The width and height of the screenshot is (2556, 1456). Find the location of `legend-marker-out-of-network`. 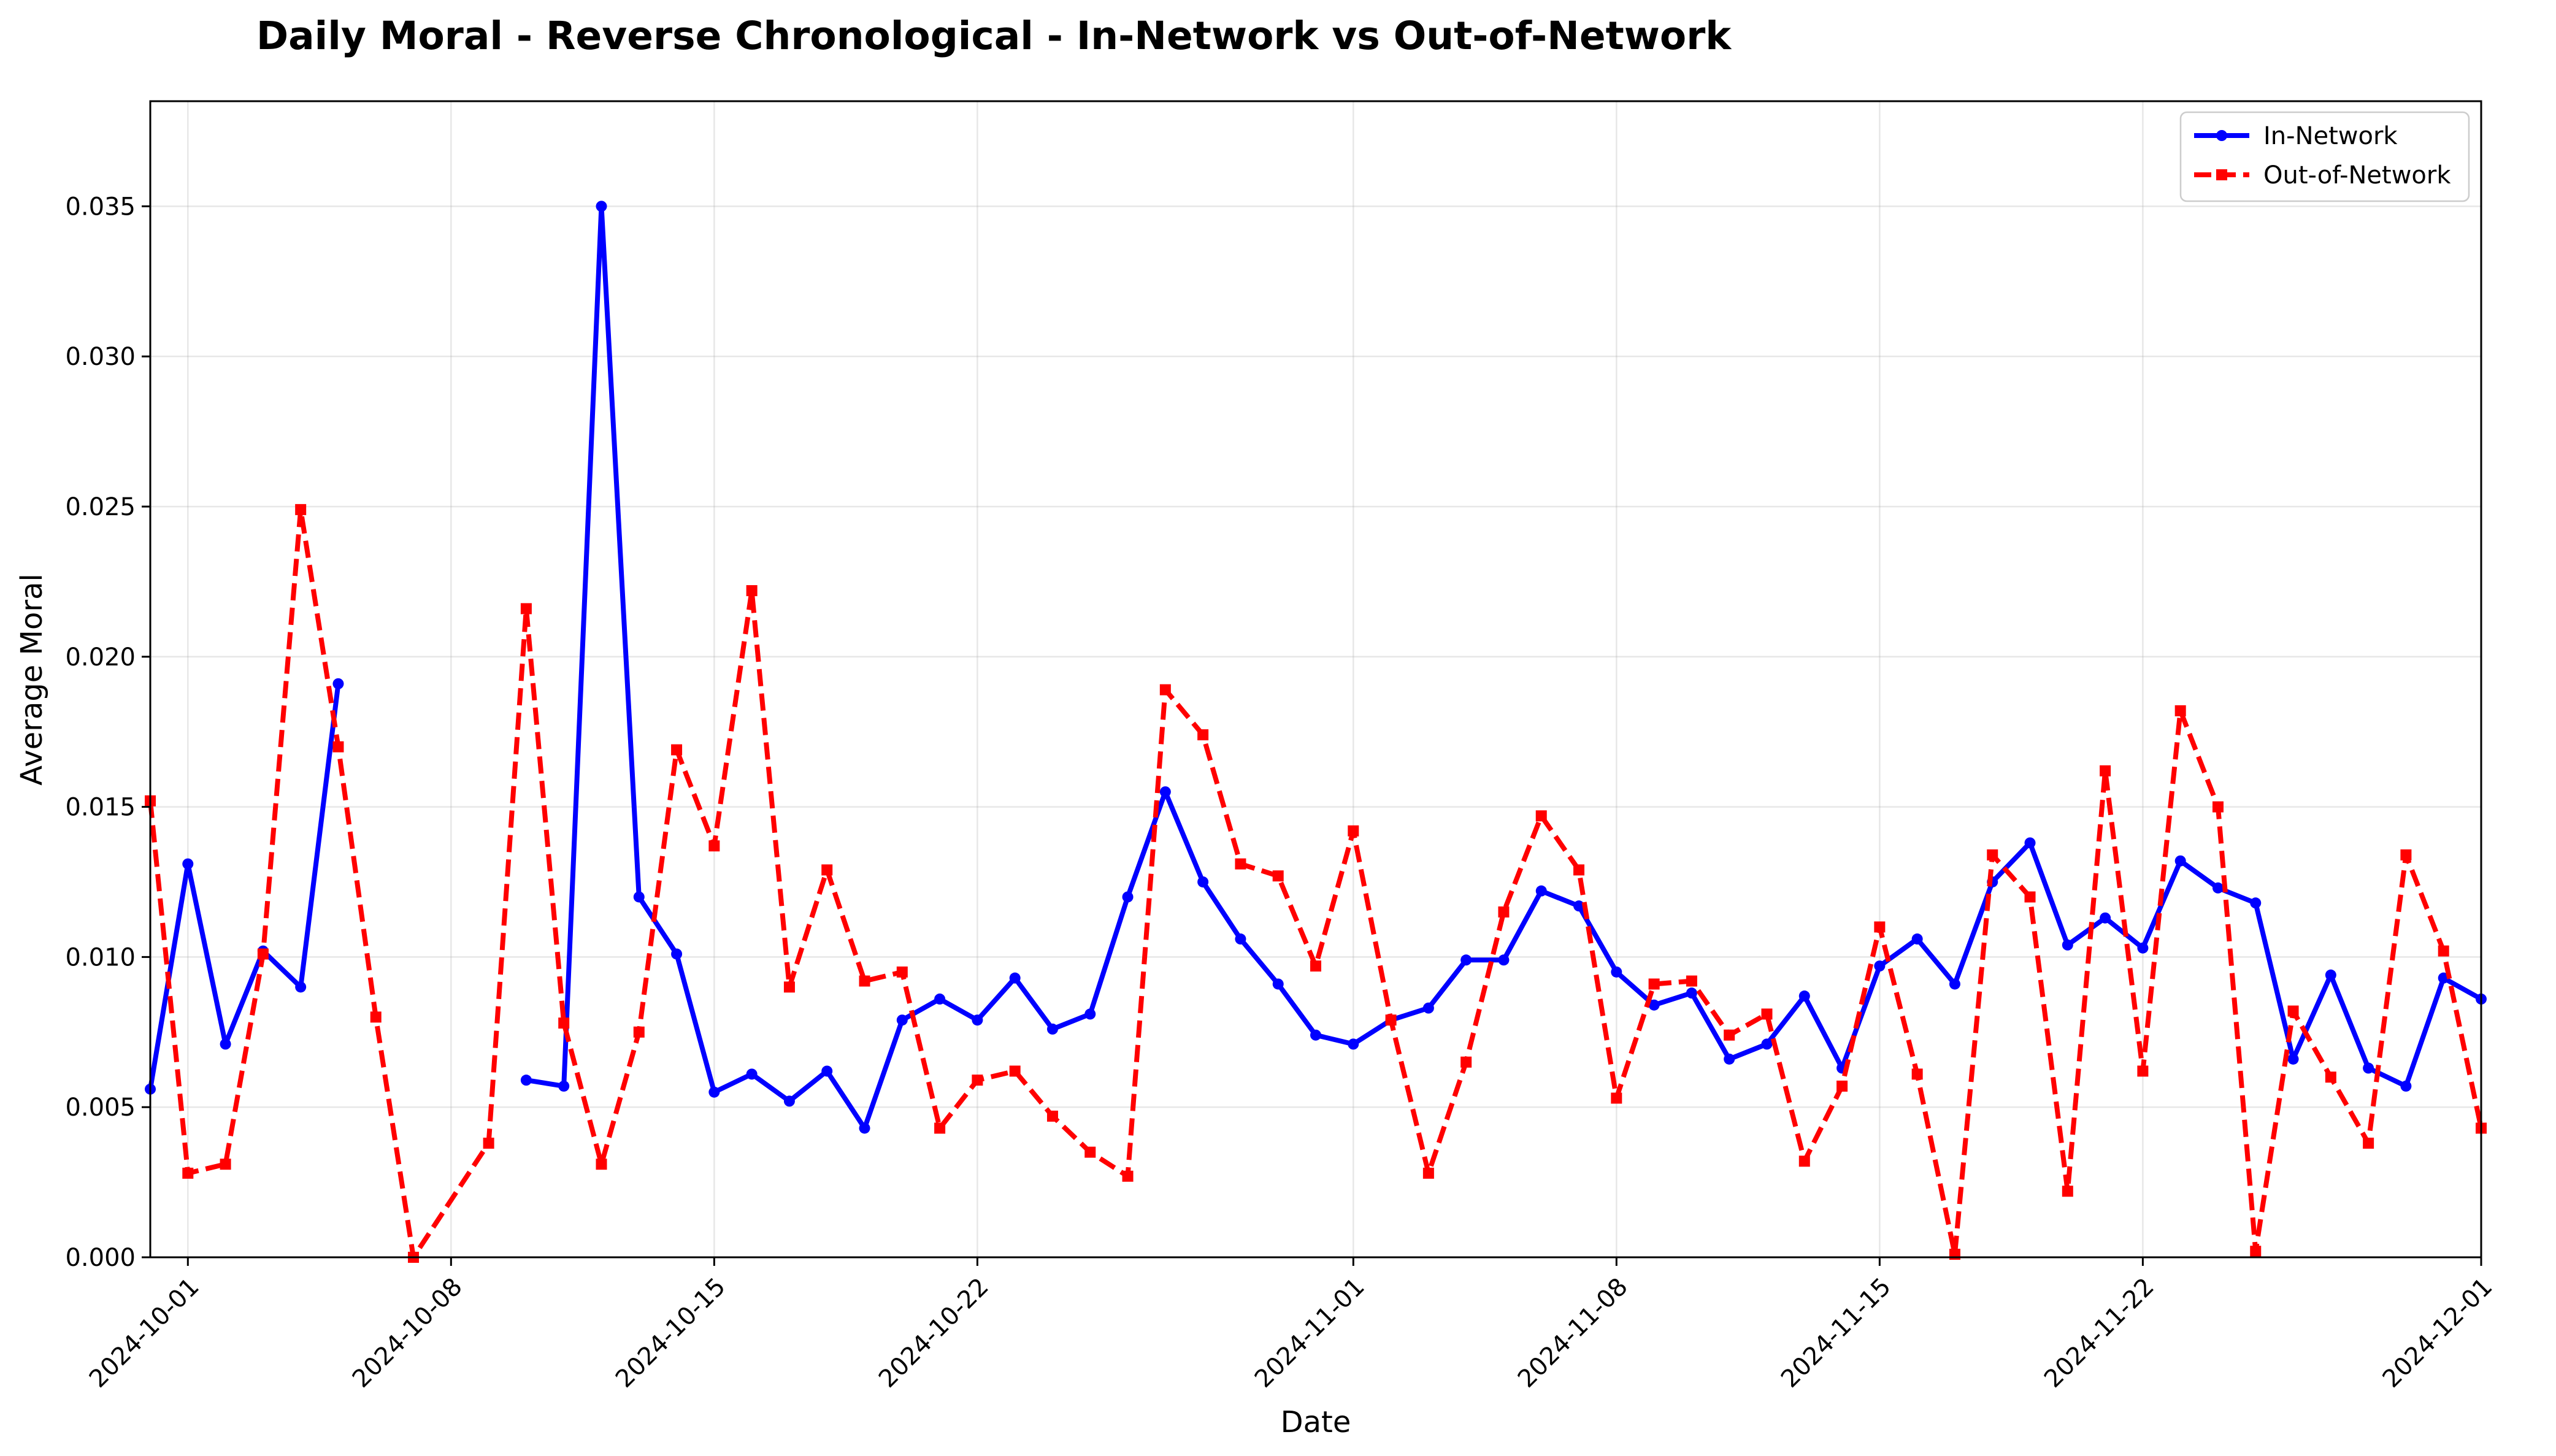

legend-marker-out-of-network is located at coordinates (2221, 174).